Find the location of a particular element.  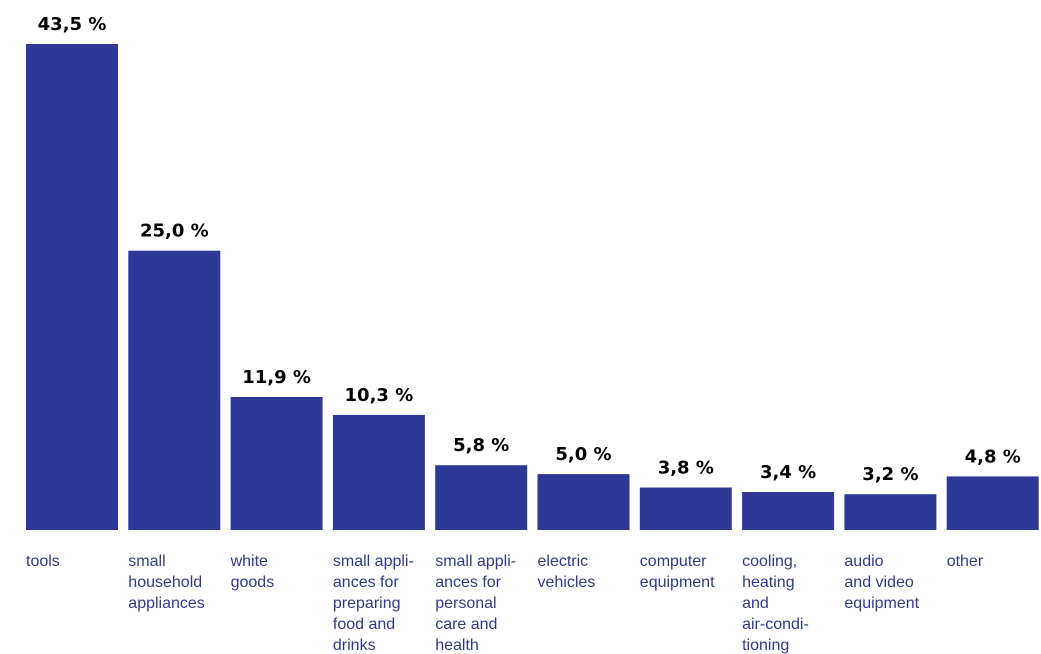

category-label-line: computer is located at coordinates (673, 561).